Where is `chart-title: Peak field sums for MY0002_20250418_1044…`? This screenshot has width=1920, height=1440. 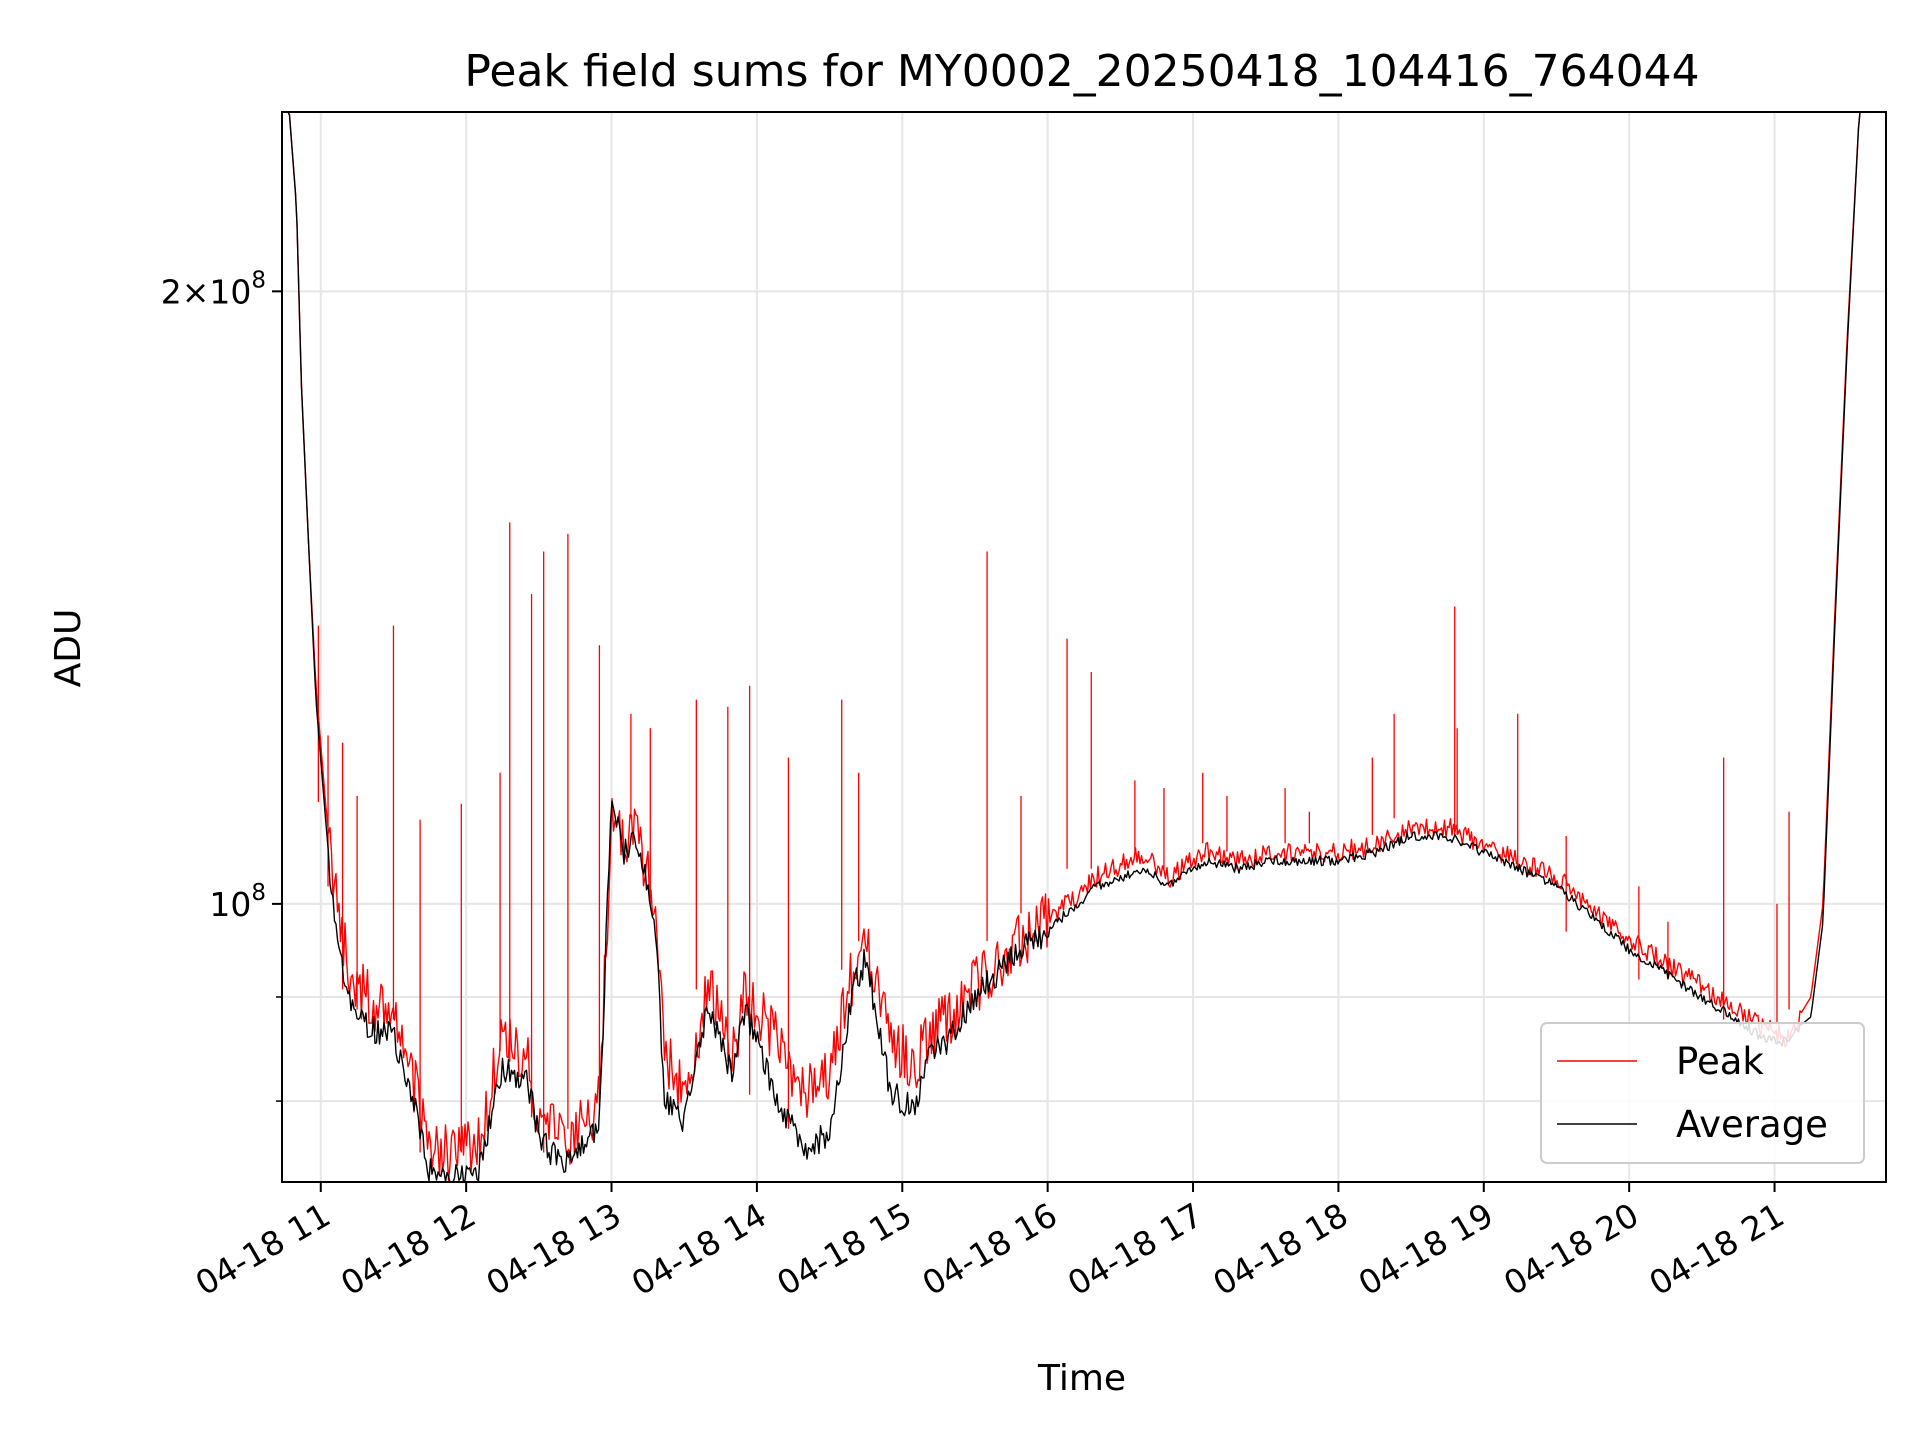 chart-title: Peak field sums for MY0002_20250418_1044… is located at coordinates (1081, 71).